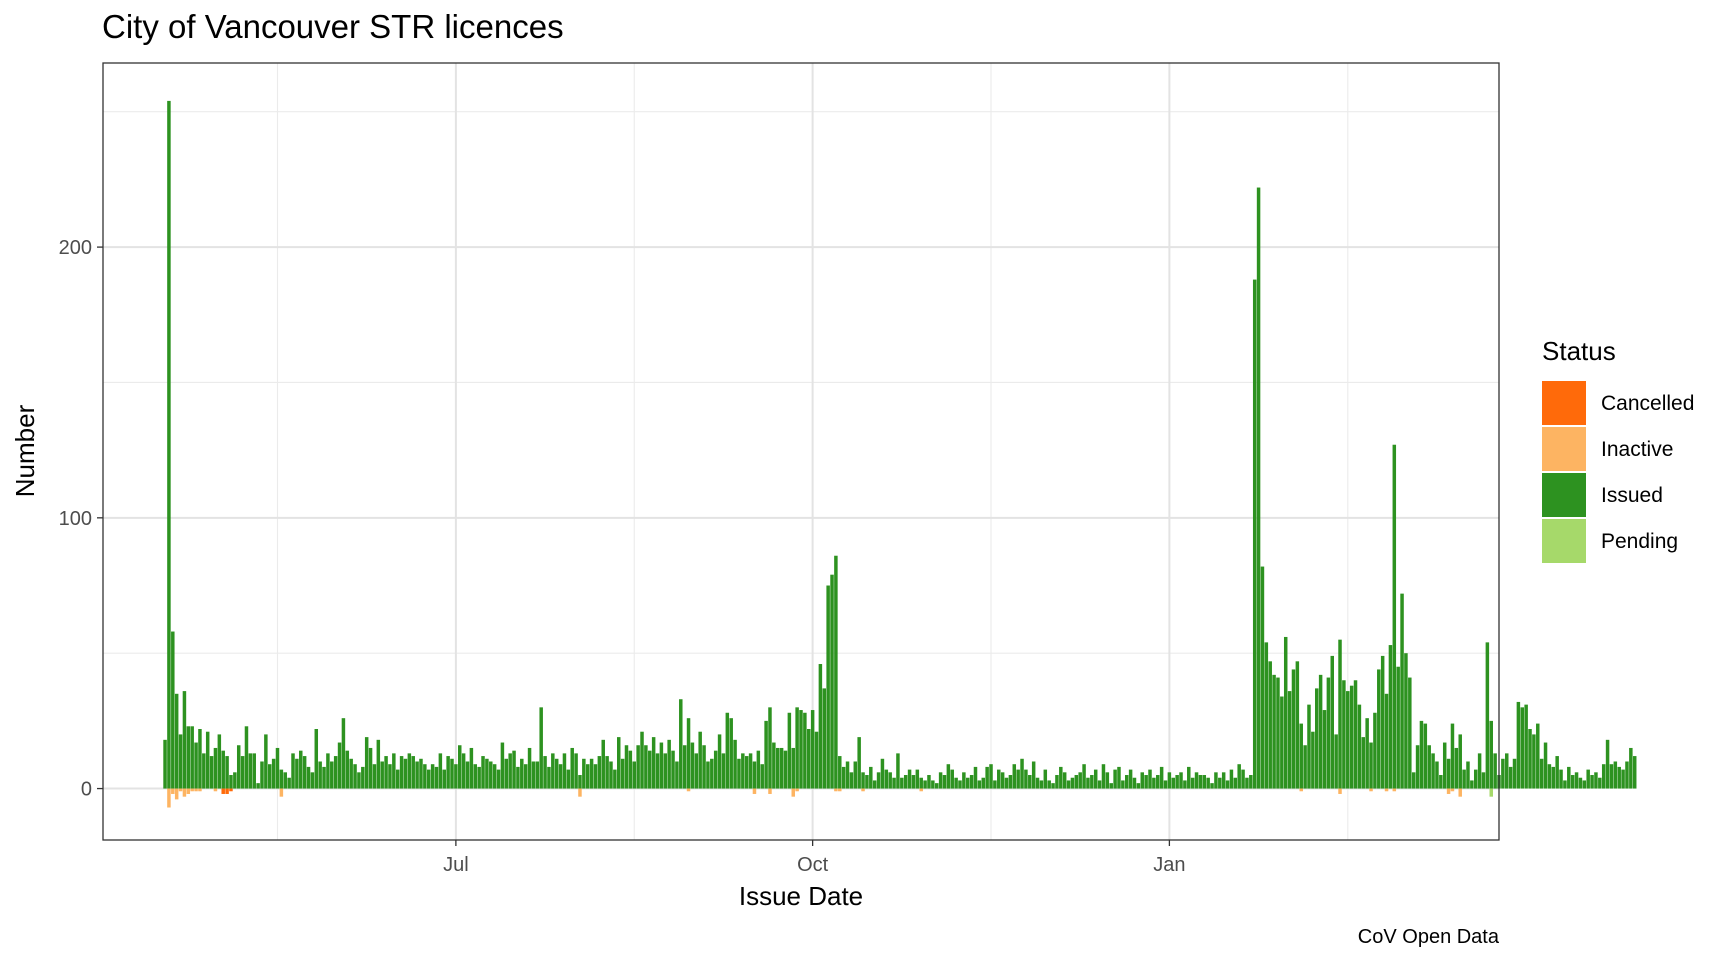  I want to click on bar-cancelled, so click(227, 791).